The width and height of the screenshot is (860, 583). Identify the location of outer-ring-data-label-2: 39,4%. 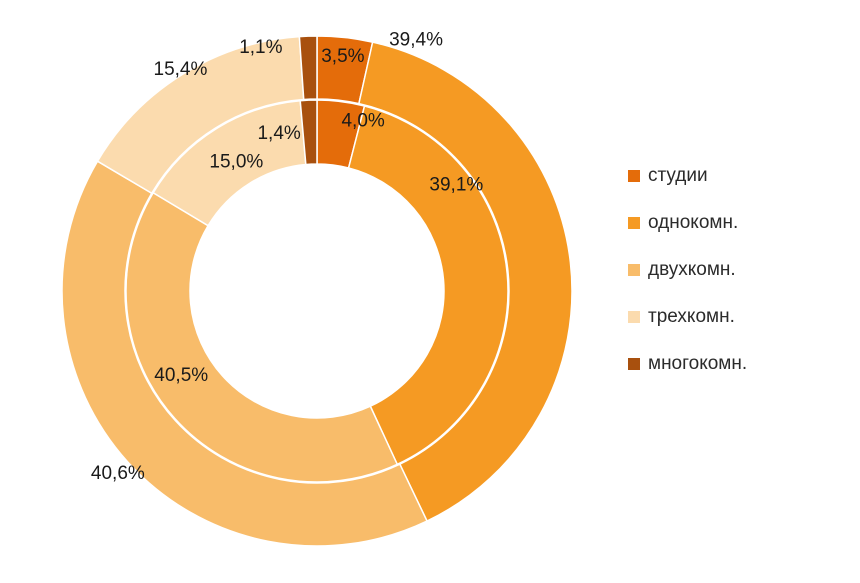
(416, 39).